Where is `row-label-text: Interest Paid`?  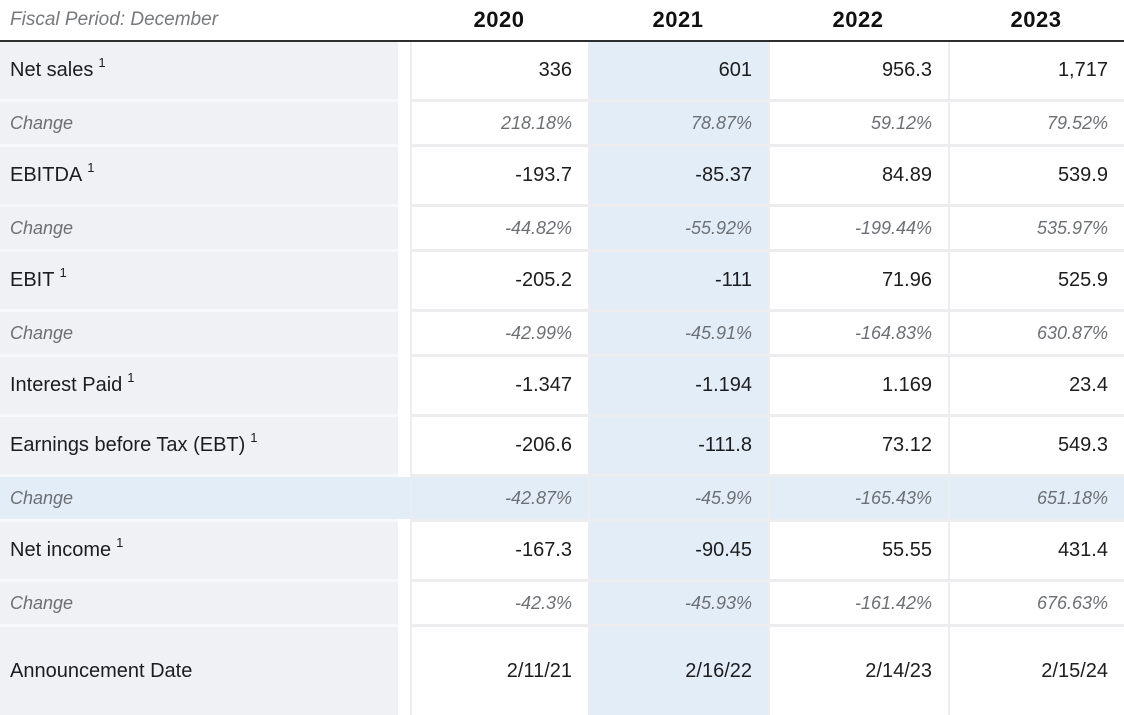
row-label-text: Interest Paid is located at coordinates (66, 385).